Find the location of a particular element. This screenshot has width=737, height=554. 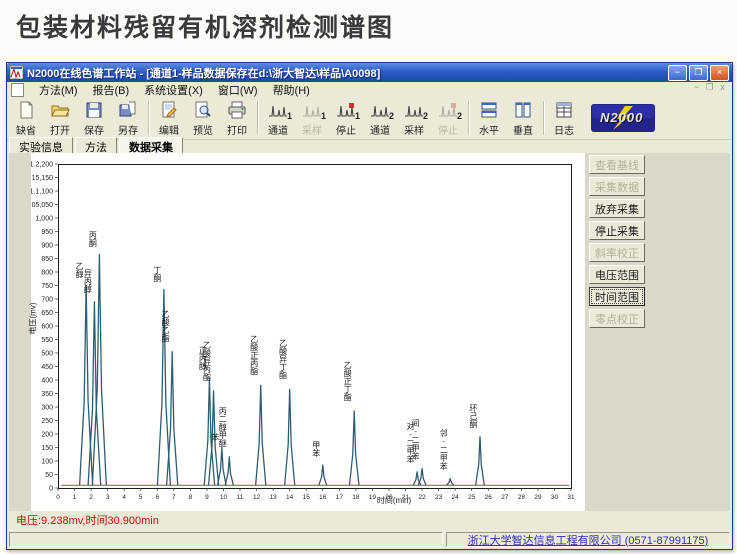

toolbar-open-button: 打开 is located at coordinates (60, 118).